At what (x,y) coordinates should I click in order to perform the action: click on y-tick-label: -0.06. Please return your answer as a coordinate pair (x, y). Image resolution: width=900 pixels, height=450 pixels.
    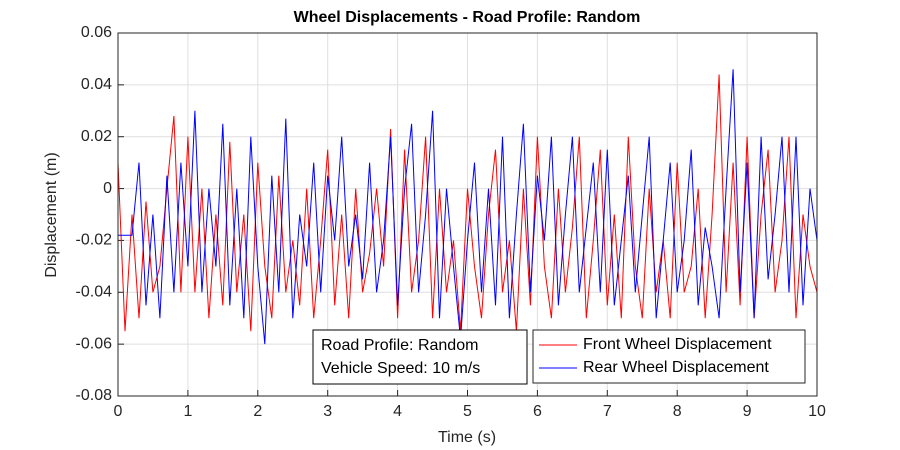
    Looking at the image, I should click on (94, 343).